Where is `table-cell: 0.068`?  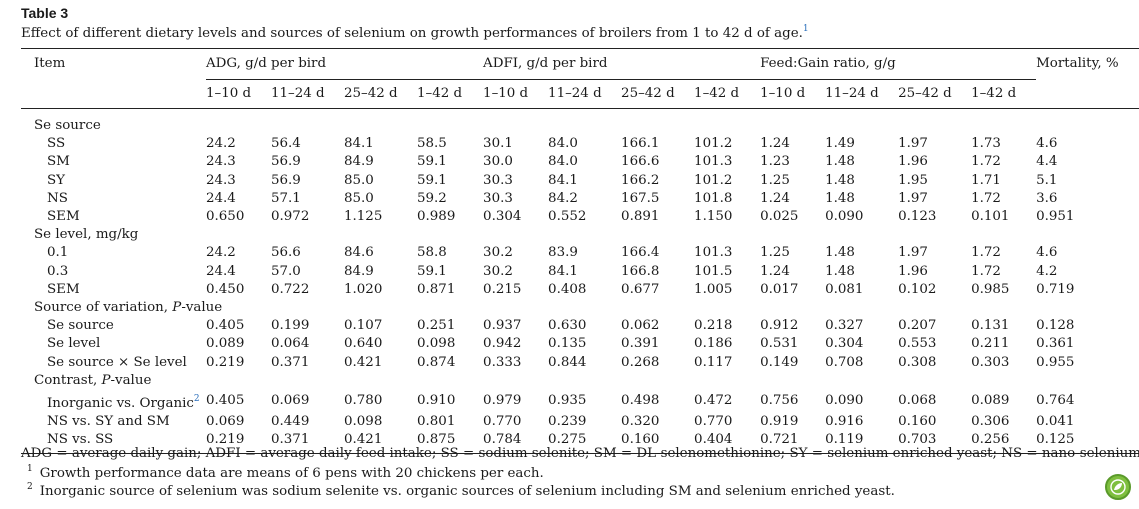 table-cell: 0.068 is located at coordinates (917, 401).